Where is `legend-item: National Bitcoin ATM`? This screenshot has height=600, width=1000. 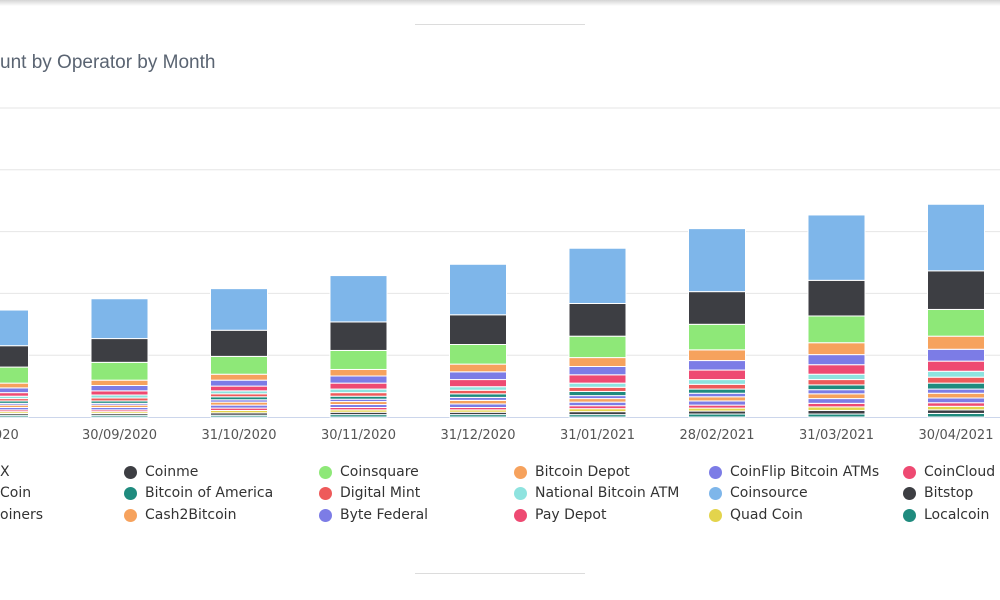
legend-item: National Bitcoin ATM is located at coordinates (596, 493).